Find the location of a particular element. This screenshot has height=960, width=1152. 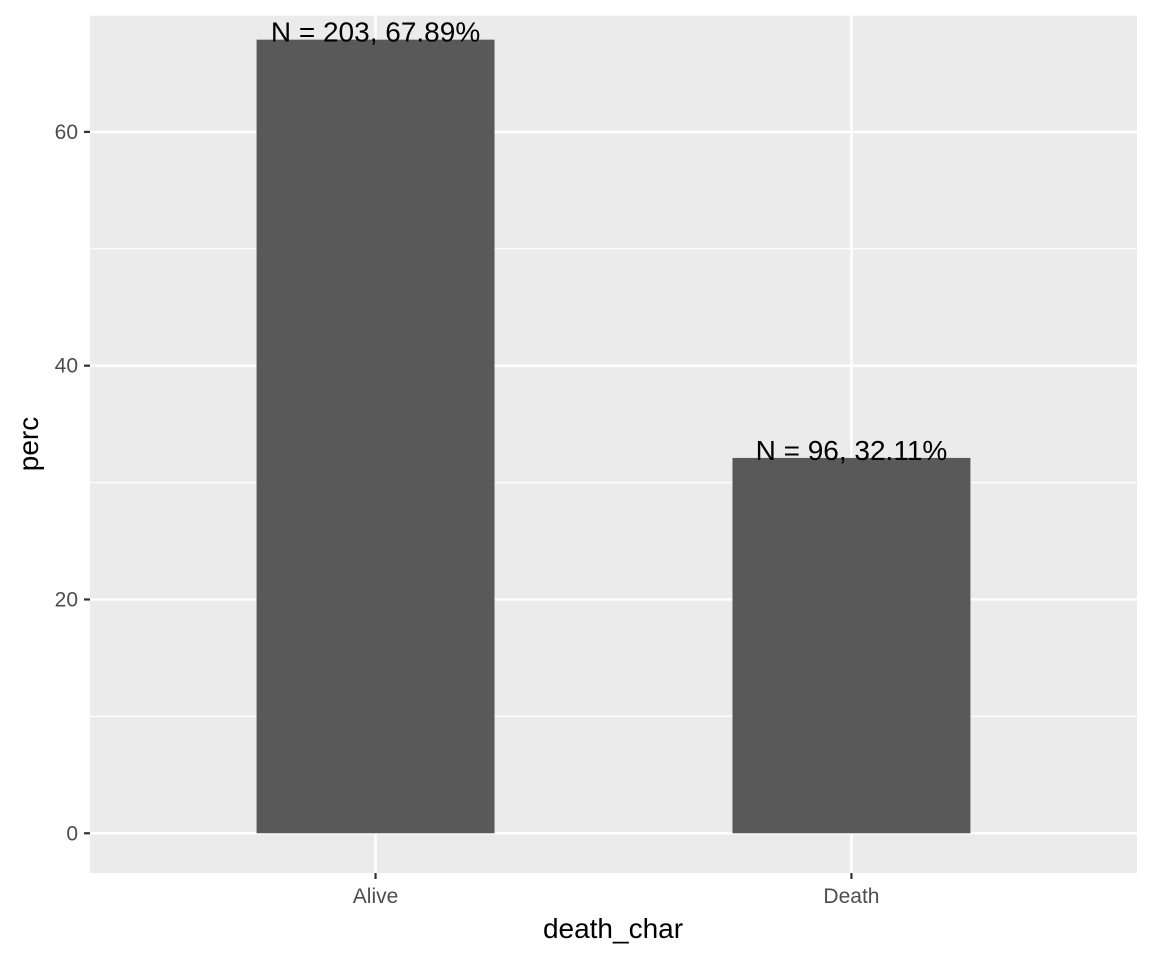

x-tick-label-alive: Alive is located at coordinates (376, 896).